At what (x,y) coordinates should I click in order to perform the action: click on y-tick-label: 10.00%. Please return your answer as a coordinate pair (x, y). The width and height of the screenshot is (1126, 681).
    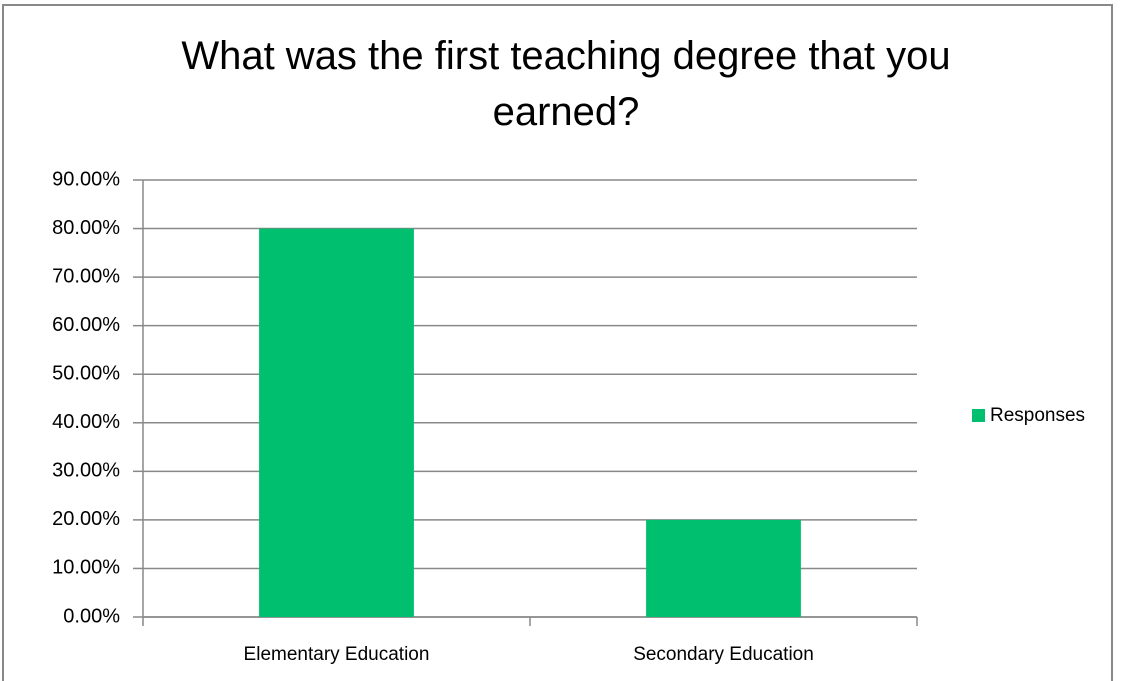
    Looking at the image, I should click on (86, 568).